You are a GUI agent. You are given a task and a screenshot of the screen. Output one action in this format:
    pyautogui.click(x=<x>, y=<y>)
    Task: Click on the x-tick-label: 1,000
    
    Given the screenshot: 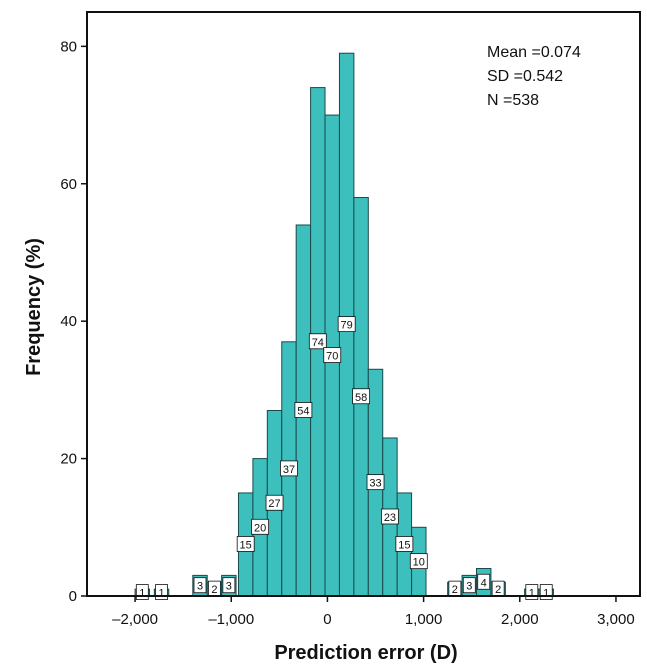 What is the action you would take?
    pyautogui.click(x=424, y=619)
    